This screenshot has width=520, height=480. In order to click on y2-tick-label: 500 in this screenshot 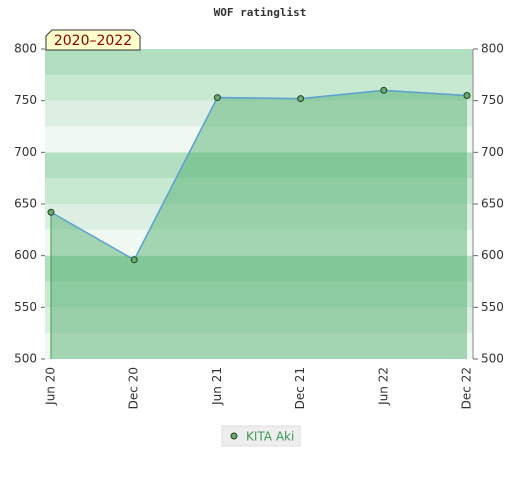, I will do `click(492, 359)`.